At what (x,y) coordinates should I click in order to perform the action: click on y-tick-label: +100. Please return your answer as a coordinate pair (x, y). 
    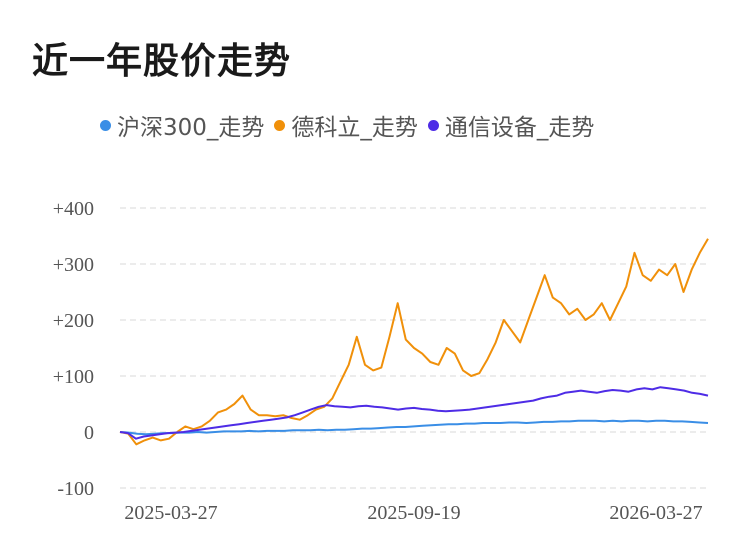
    Looking at the image, I should click on (73, 377).